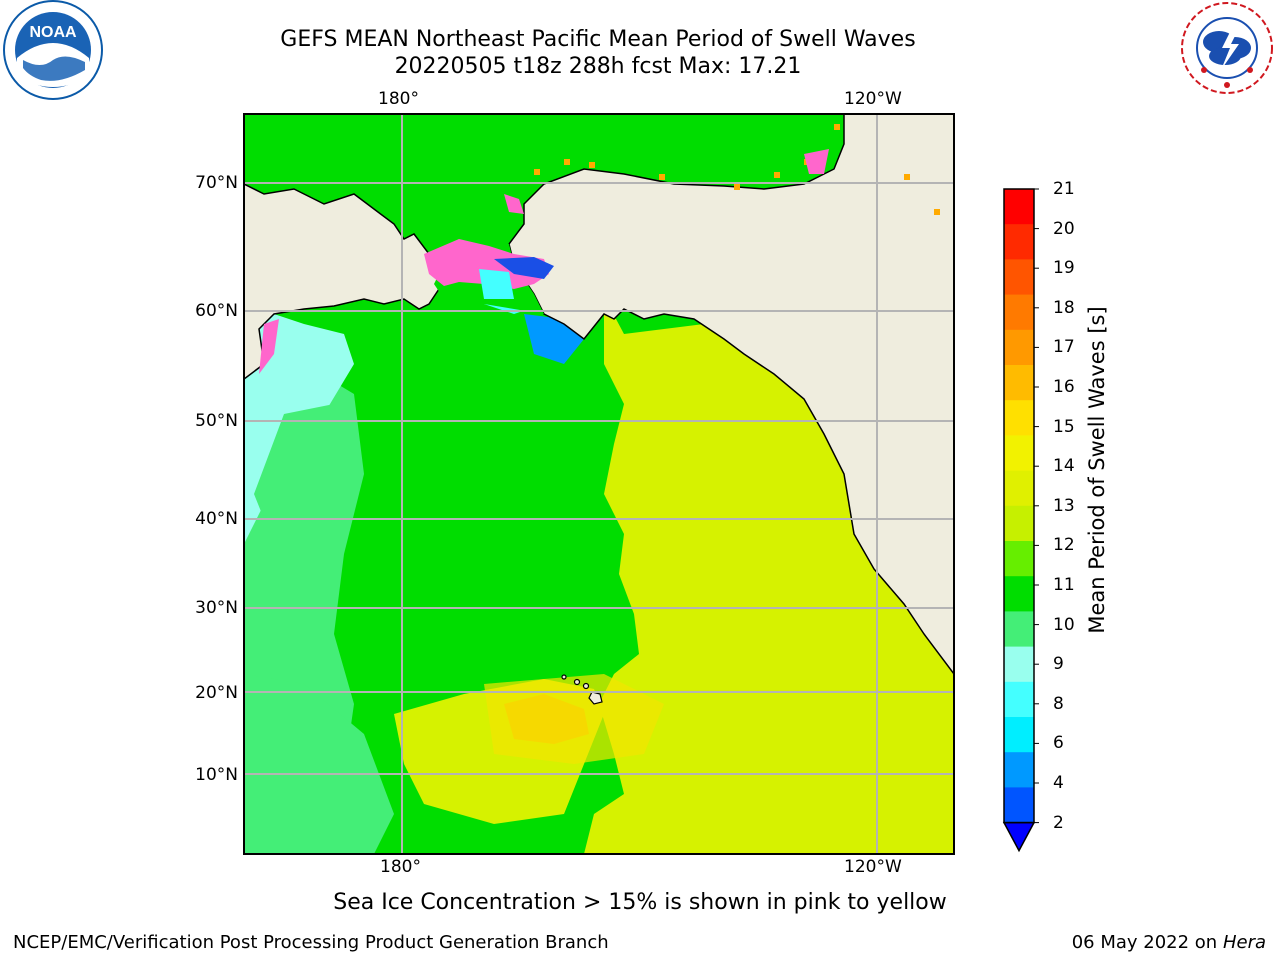 This screenshot has width=1280, height=960. What do you see at coordinates (400, 867) in the screenshot?
I see `lon-label-bottom-180: 180°` at bounding box center [400, 867].